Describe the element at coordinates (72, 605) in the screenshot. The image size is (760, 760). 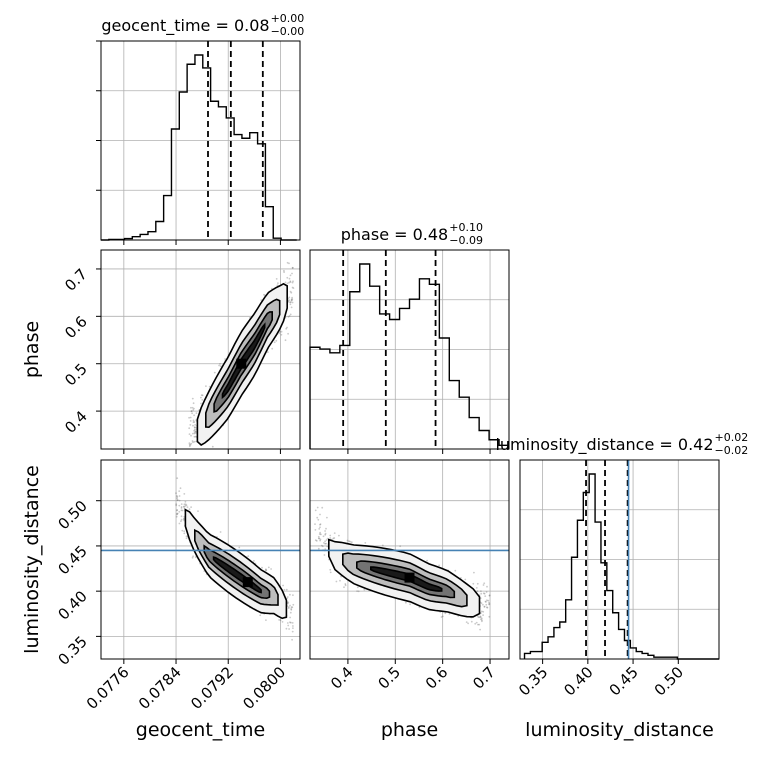
I see `y-tick-label-luminosity_distance: 0.40` at that location.